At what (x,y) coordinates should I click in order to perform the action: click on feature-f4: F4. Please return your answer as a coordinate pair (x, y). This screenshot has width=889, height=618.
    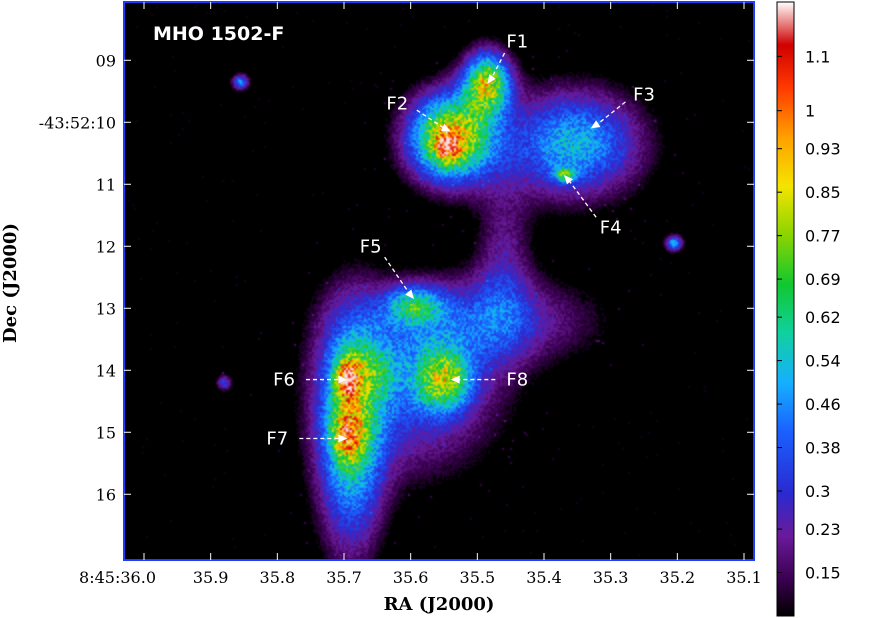
    Looking at the image, I should click on (593, 206).